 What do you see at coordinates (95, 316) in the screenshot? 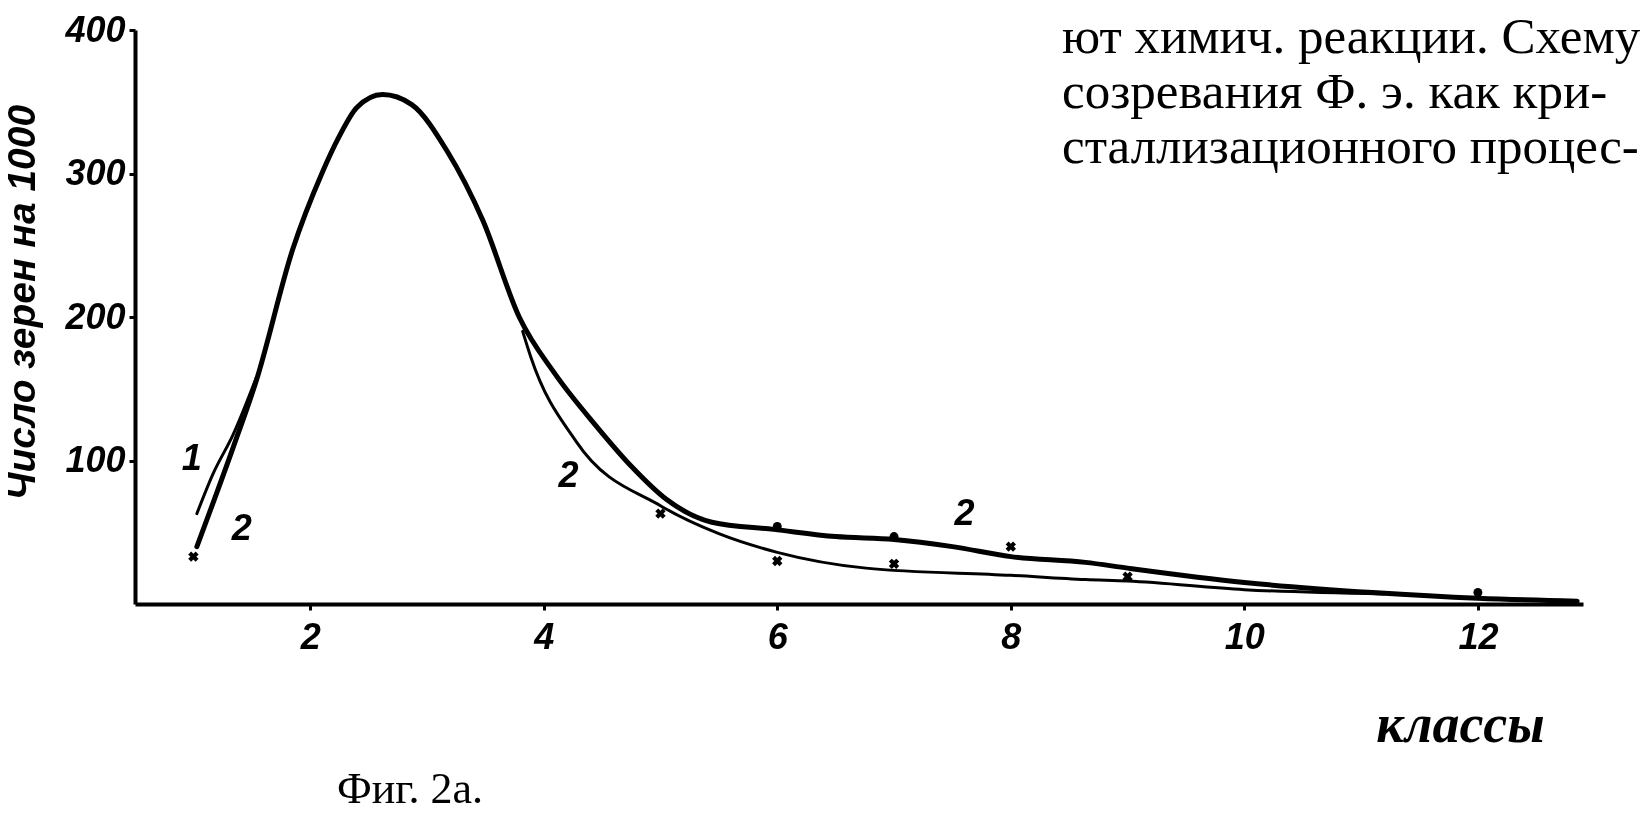
I see `y-tick-label: 200` at bounding box center [95, 316].